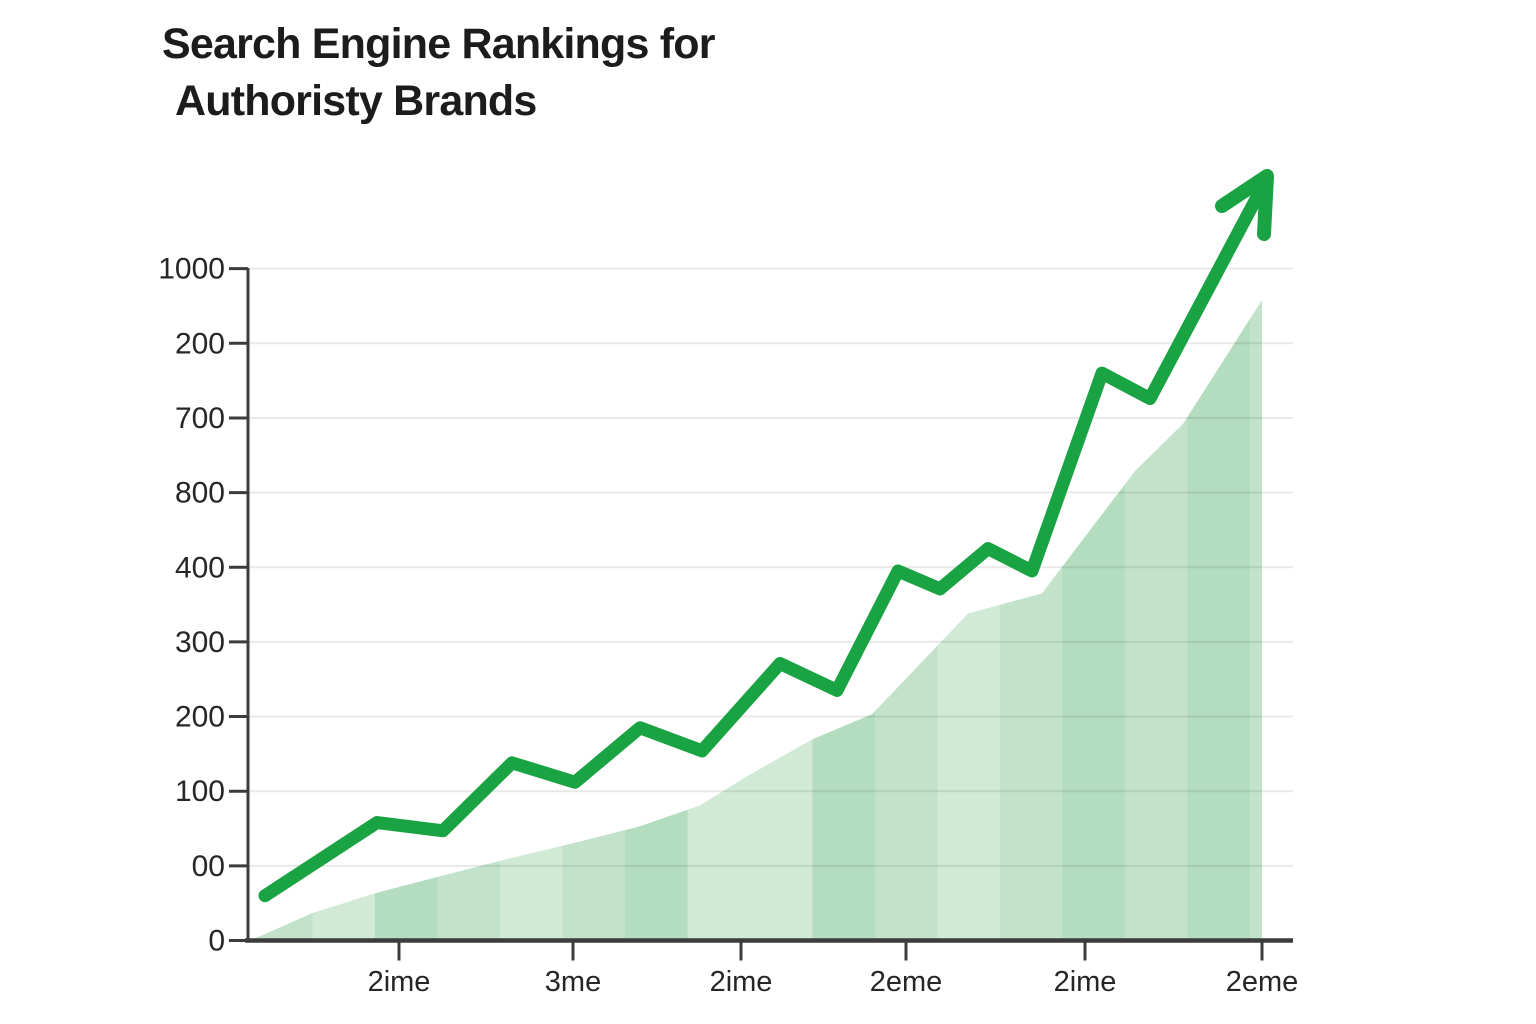  I want to click on chart-title-line-2: Authoristy Brands, so click(356, 101).